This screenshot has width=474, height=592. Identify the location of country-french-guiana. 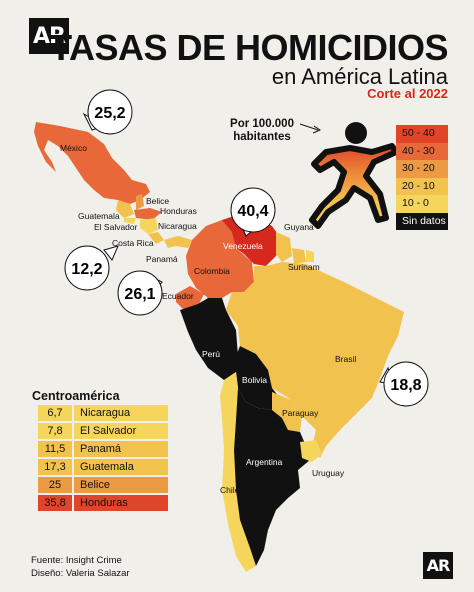
(310, 256).